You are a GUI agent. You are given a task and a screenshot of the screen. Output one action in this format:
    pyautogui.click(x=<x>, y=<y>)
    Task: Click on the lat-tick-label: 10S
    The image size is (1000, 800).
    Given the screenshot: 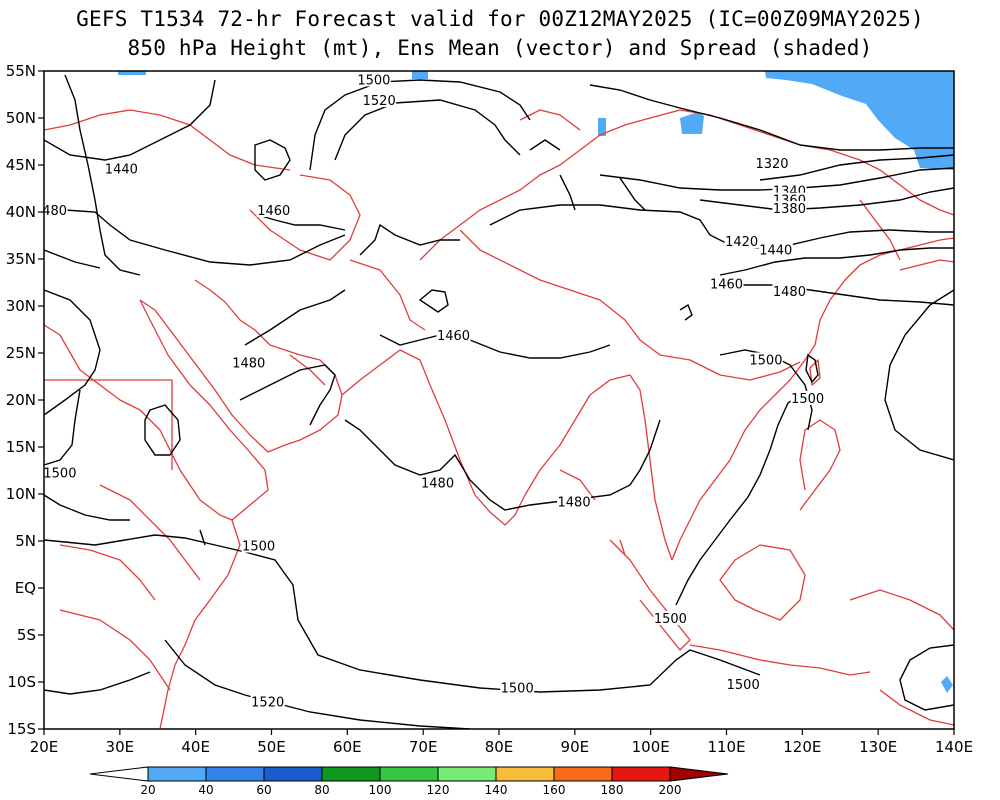 What is the action you would take?
    pyautogui.click(x=21, y=682)
    